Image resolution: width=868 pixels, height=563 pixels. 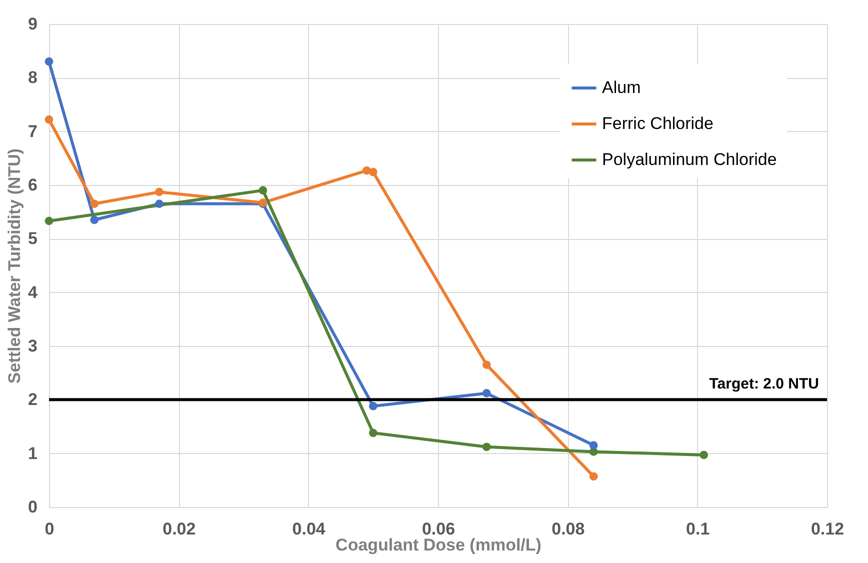 What do you see at coordinates (33, 453) in the screenshot?
I see `y-tick-label: 1` at bounding box center [33, 453].